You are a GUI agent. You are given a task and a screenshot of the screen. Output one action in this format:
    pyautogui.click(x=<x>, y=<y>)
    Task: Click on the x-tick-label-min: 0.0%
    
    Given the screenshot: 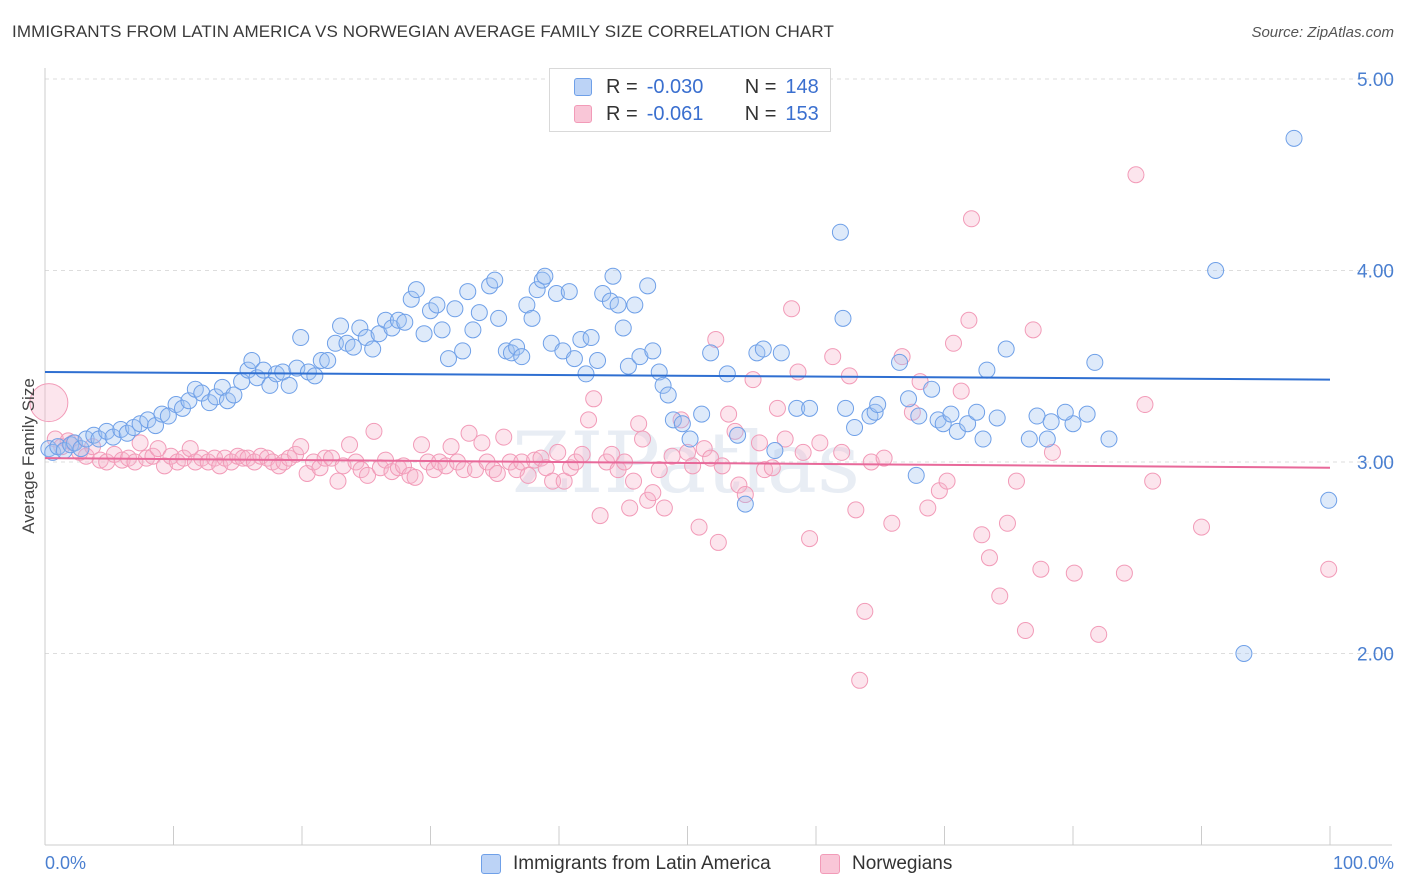 What is the action you would take?
    pyautogui.click(x=65, y=863)
    